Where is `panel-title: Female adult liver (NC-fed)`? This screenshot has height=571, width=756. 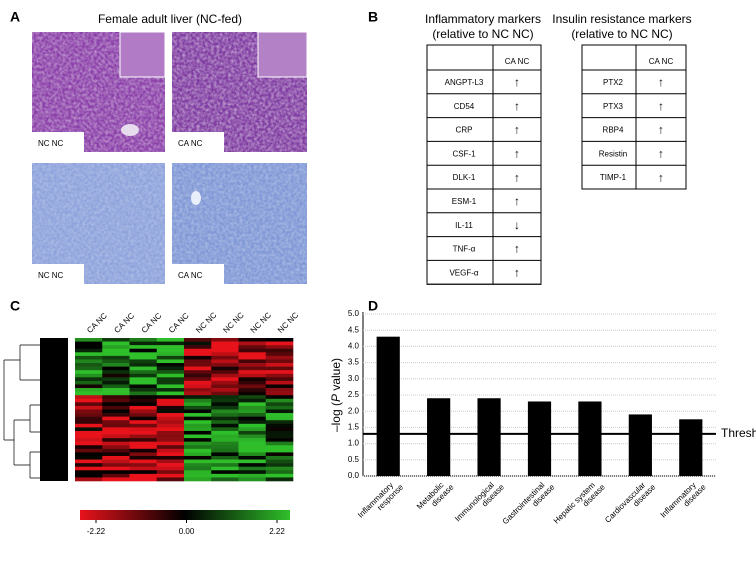
panel-title: Female adult liver (NC-fed) is located at coordinates (170, 19).